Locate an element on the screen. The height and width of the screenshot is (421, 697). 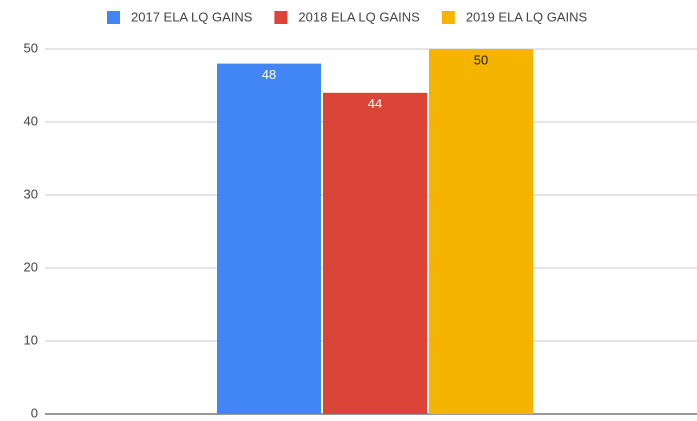
y-tick-label: 0 is located at coordinates (34, 412).